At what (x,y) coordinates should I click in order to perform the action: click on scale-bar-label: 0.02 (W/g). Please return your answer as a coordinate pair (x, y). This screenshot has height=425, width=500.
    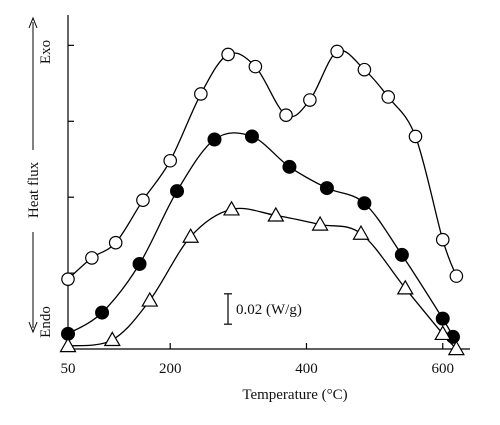
    Looking at the image, I should click on (269, 310).